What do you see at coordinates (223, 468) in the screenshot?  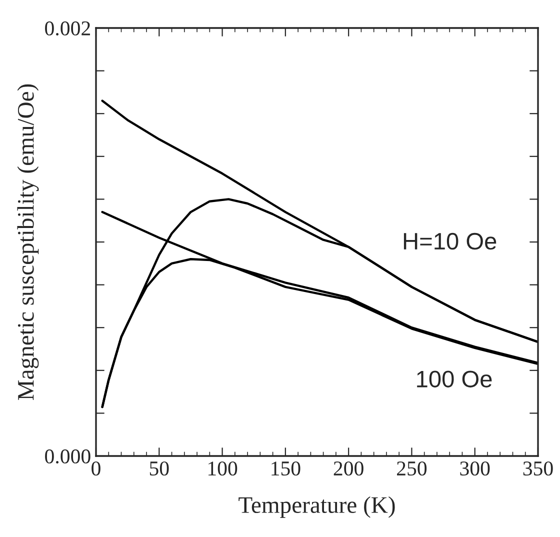 I see `x-tick-label: 100` at bounding box center [223, 468].